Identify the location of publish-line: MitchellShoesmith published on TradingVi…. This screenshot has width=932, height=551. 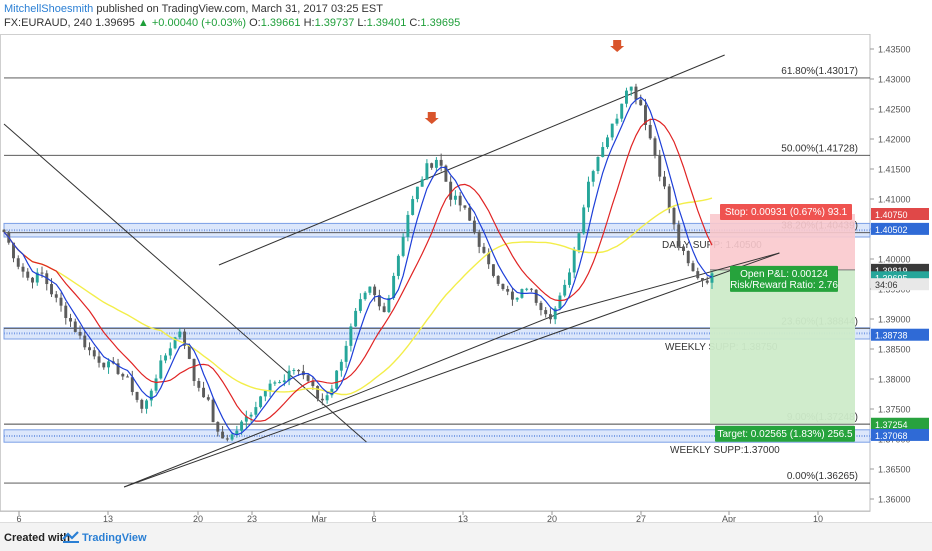
(193, 9).